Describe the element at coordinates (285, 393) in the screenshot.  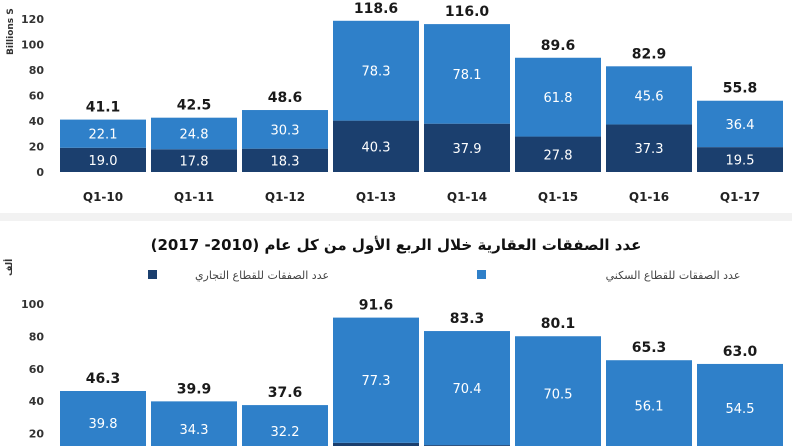
I see `bottom-total-label: 37.6` at that location.